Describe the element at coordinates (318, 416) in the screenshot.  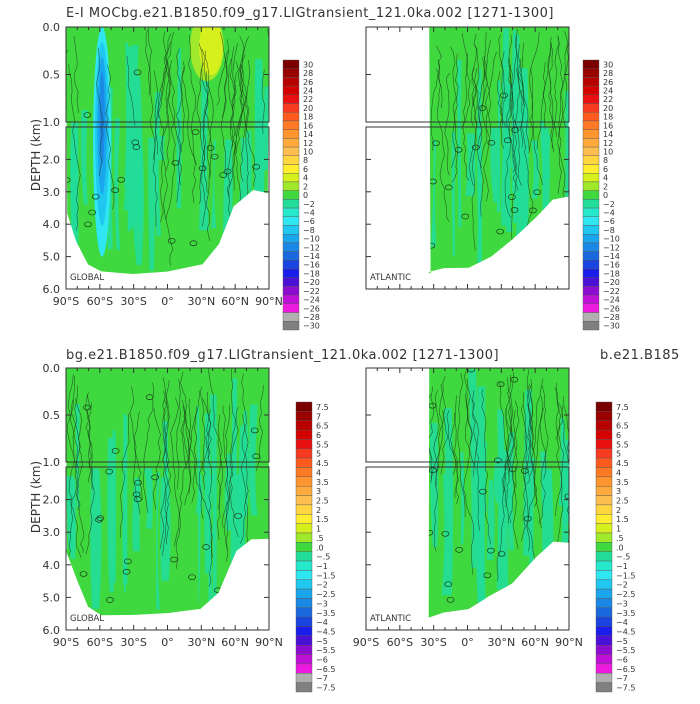
I see `colorbar-label: 7` at that location.